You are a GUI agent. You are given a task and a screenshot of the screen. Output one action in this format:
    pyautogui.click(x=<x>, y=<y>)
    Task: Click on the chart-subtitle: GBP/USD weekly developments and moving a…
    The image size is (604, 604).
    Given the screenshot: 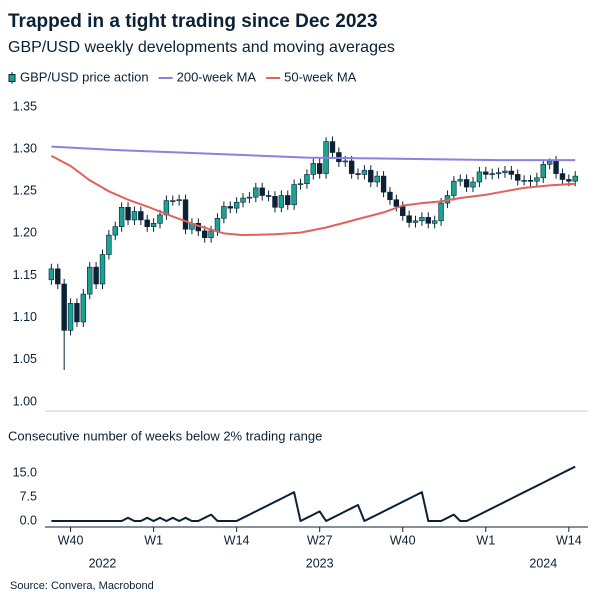 What is the action you would take?
    pyautogui.click(x=201, y=47)
    